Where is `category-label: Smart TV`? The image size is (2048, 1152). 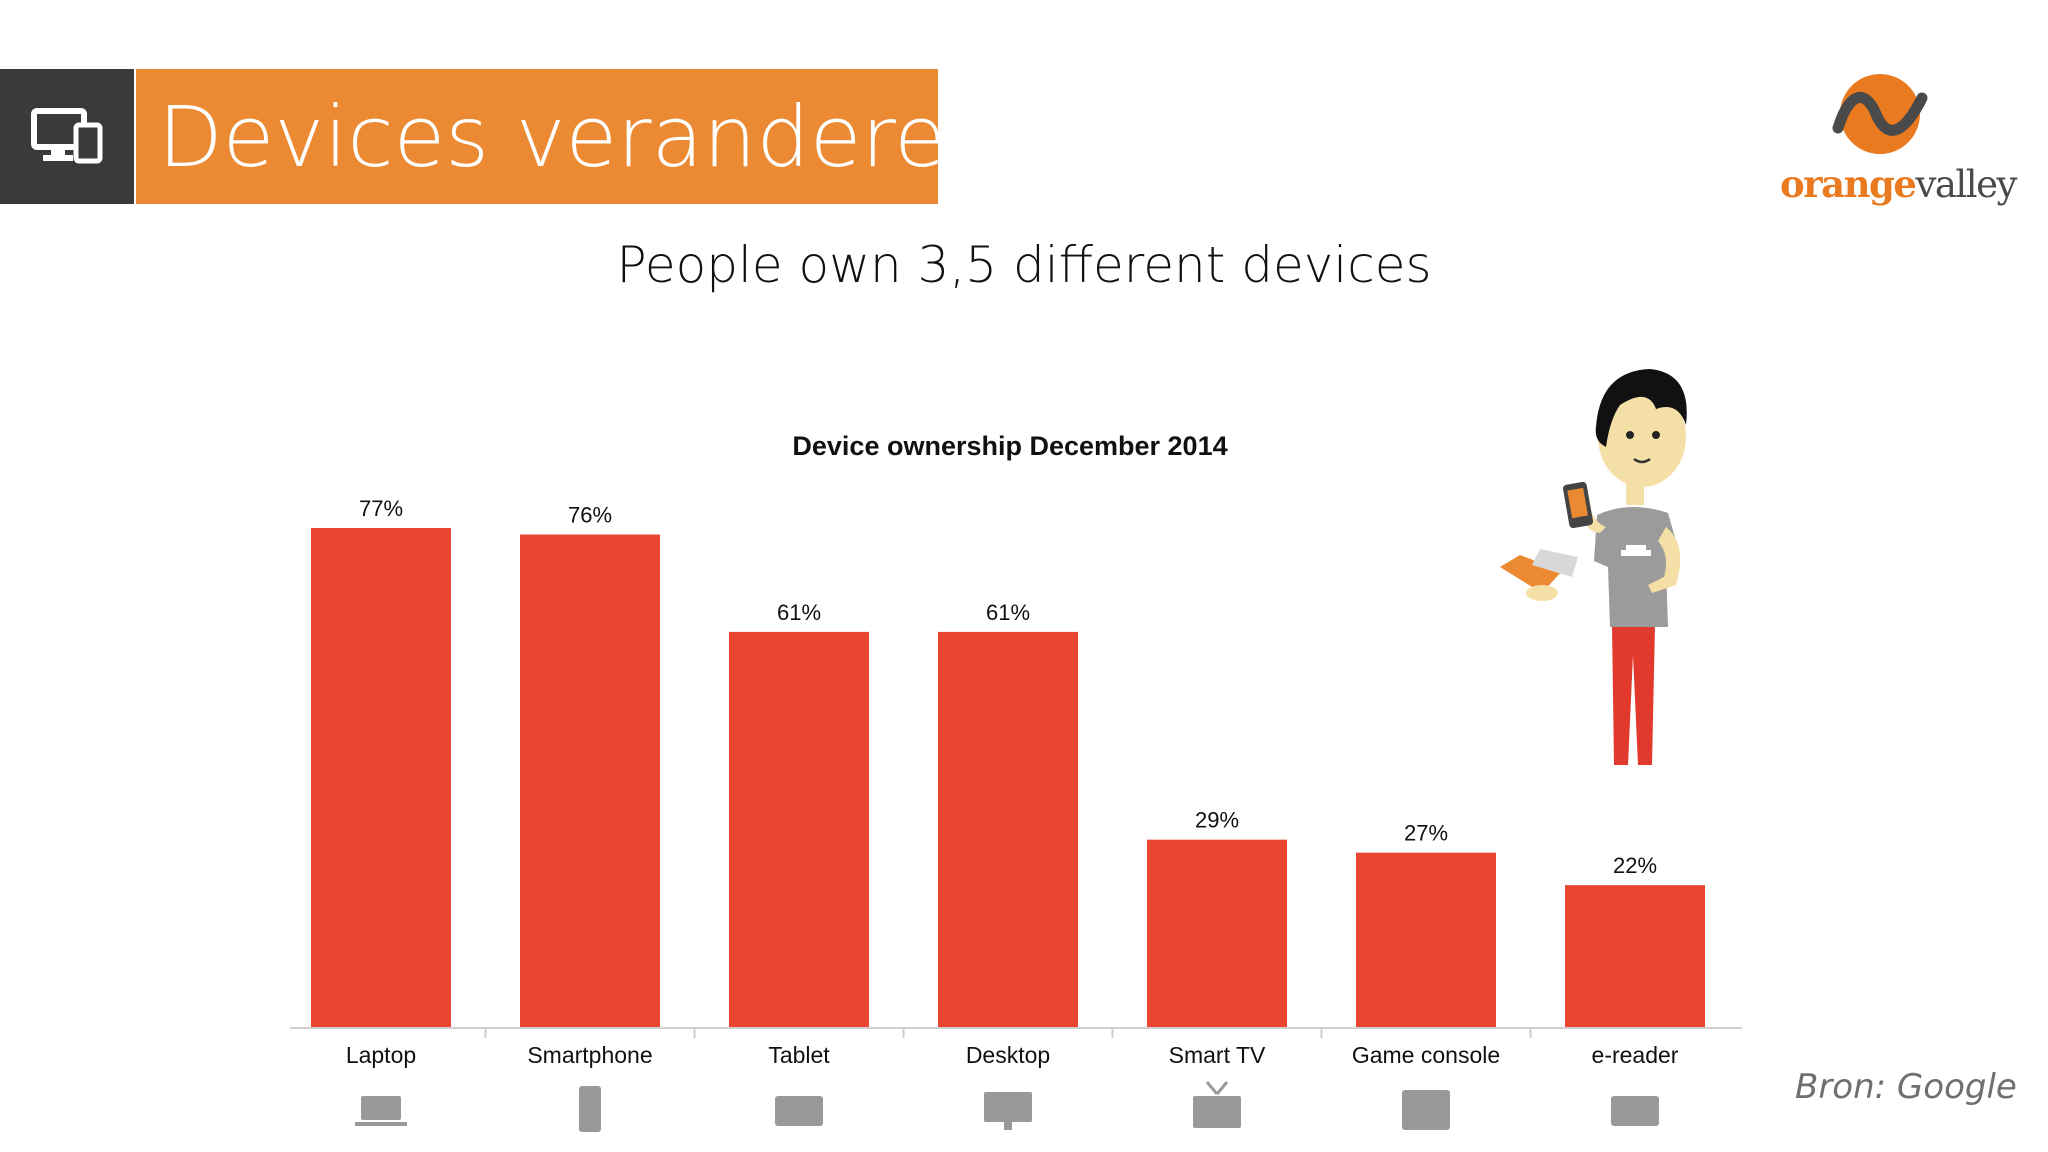
category-label: Smart TV is located at coordinates (1217, 1055).